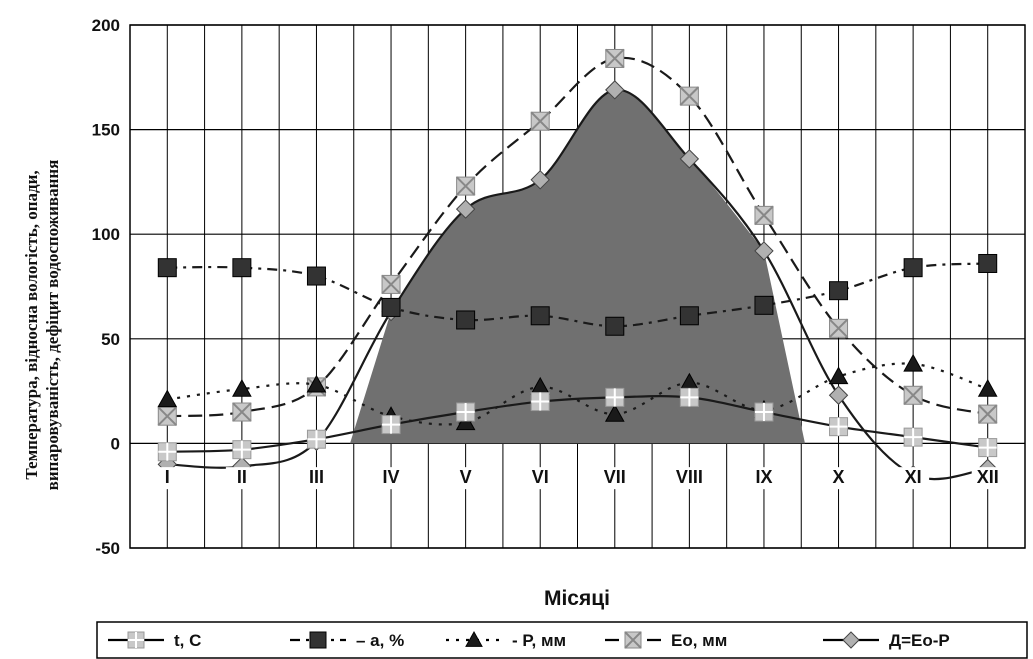 The height and width of the screenshot is (659, 1033). I want to click on legend: t, С – a, % - P, мм Eo, мм Д=Eo-P, so click(562, 640).